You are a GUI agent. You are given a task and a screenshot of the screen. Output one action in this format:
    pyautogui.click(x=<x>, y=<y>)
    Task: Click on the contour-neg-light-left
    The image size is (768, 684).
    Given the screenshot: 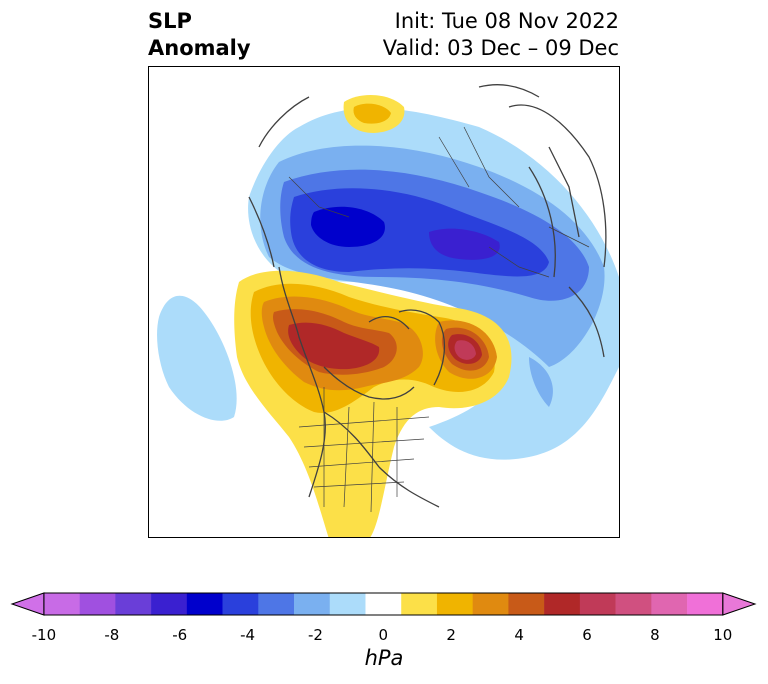 What is the action you would take?
    pyautogui.click(x=197, y=358)
    